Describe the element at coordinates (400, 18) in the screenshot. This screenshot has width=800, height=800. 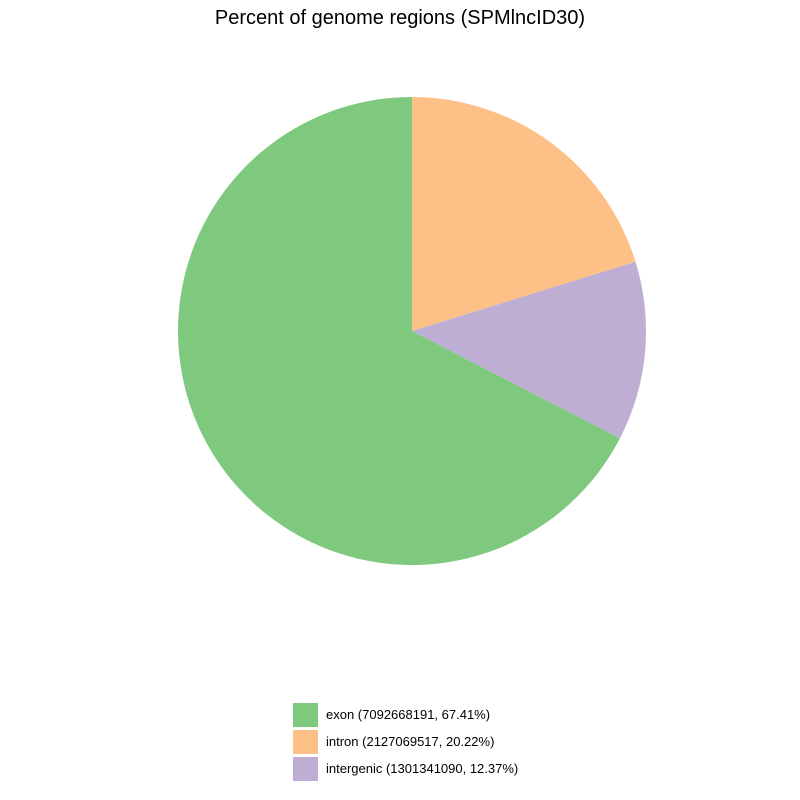
I see `chart-title: Percent of genome regions (SPMlncID30)` at that location.